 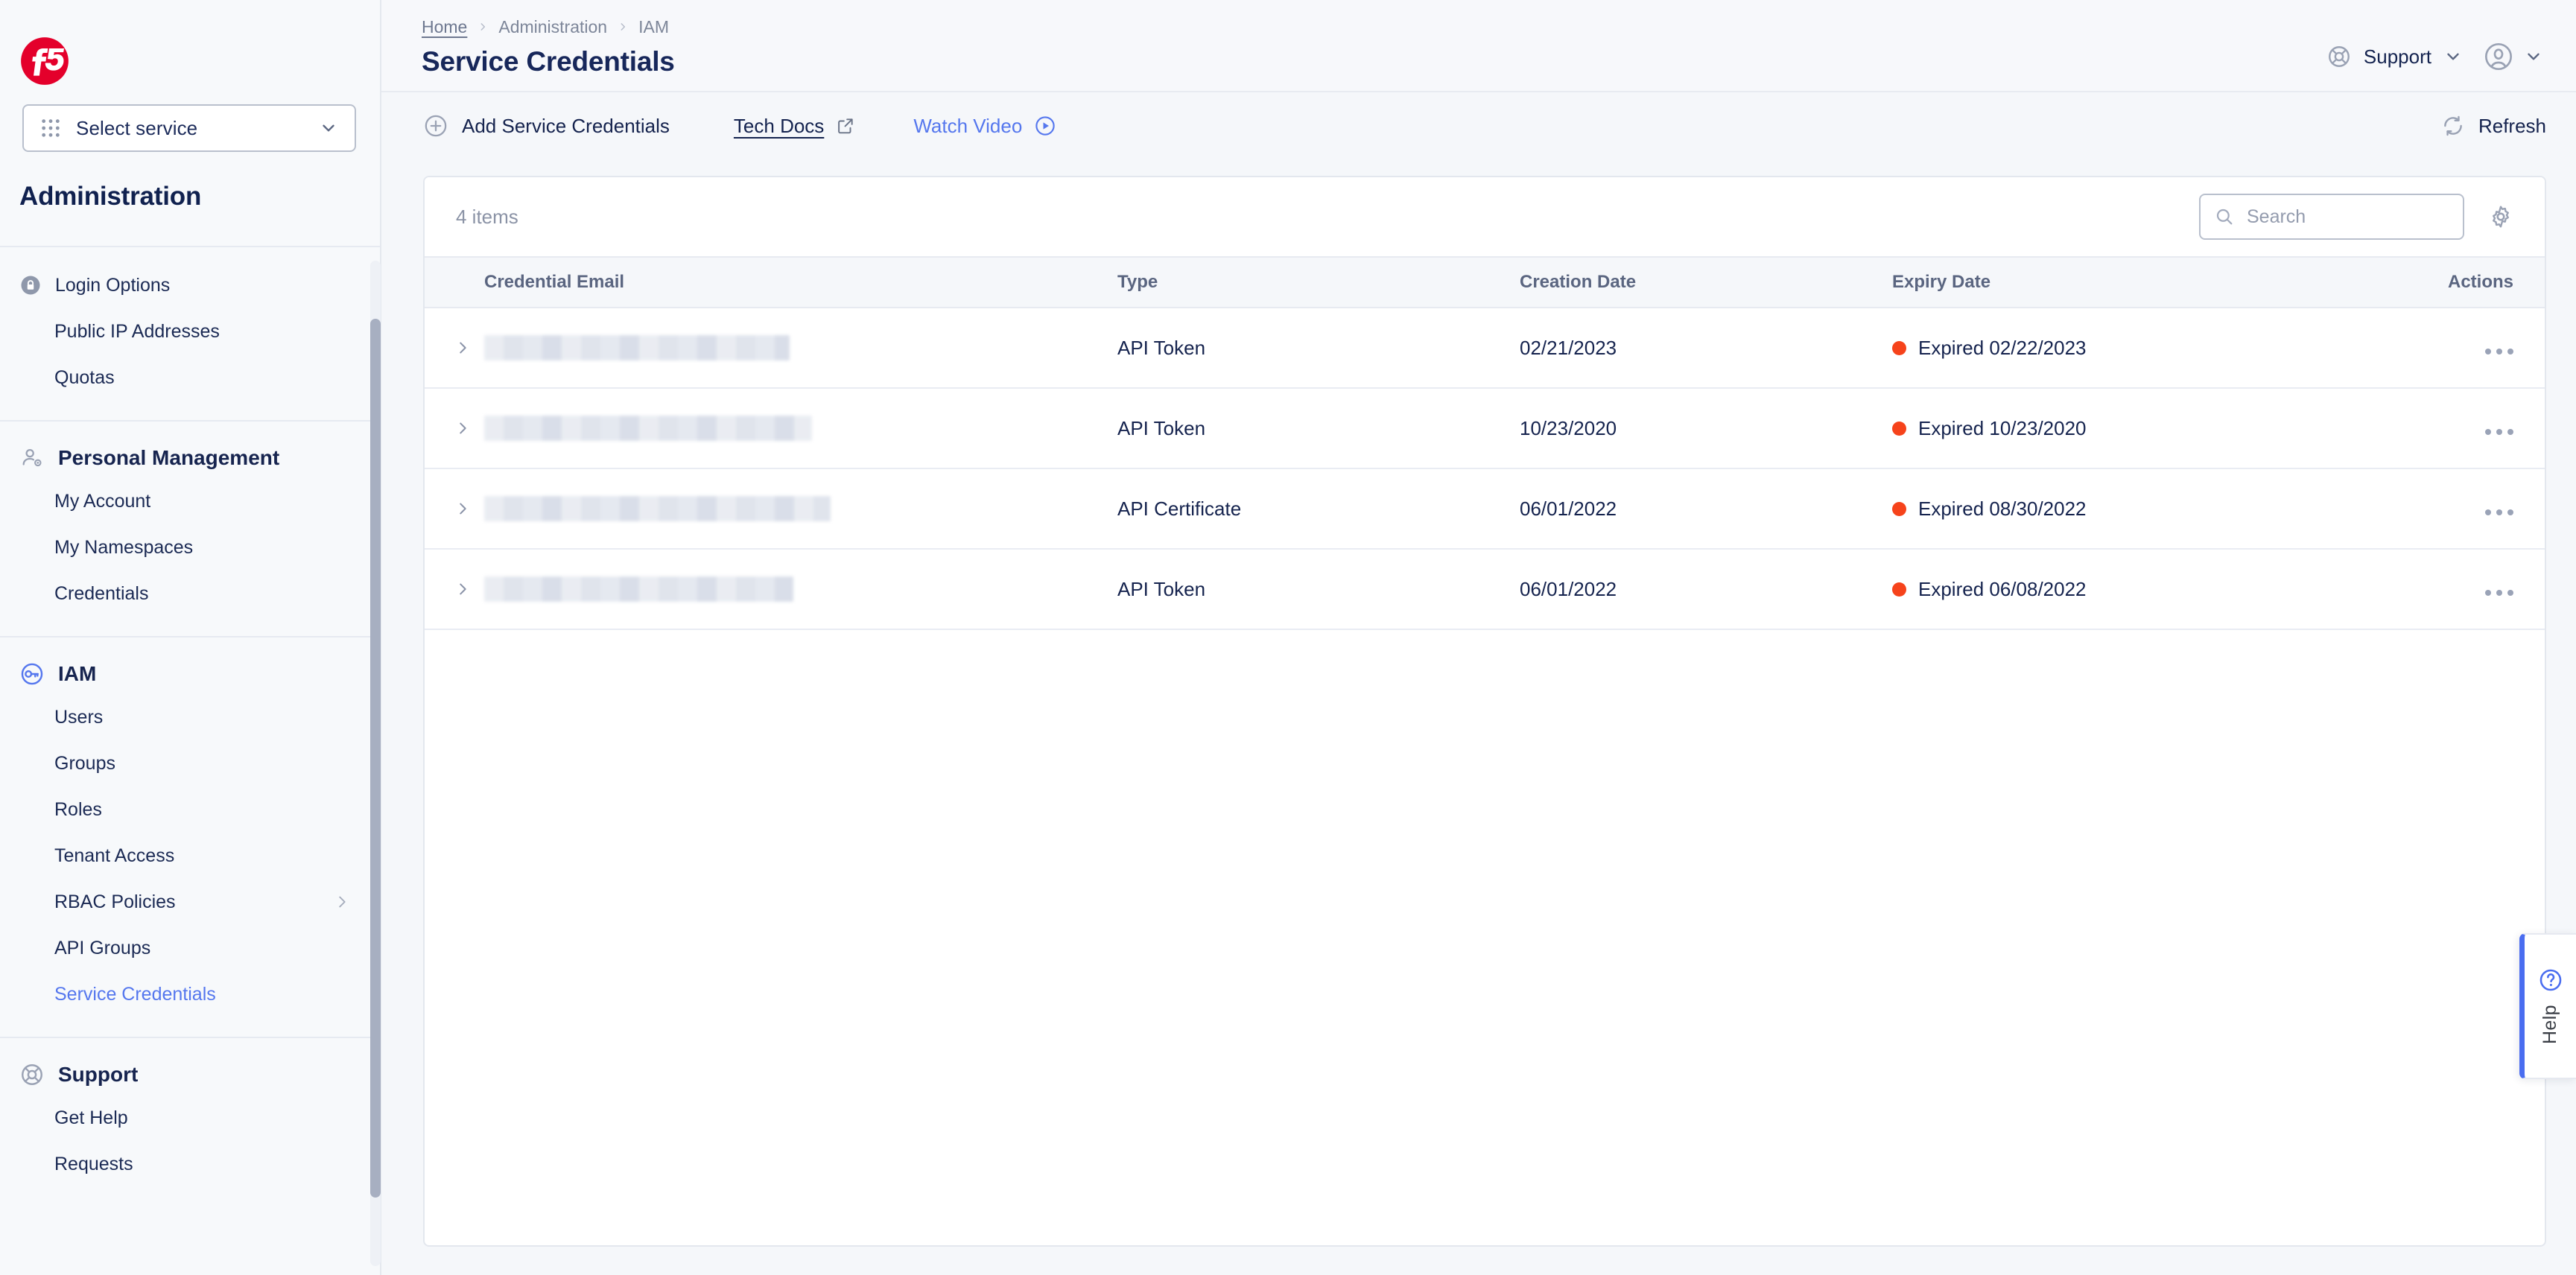 I want to click on help-tab-label: Help, so click(x=2550, y=1025).